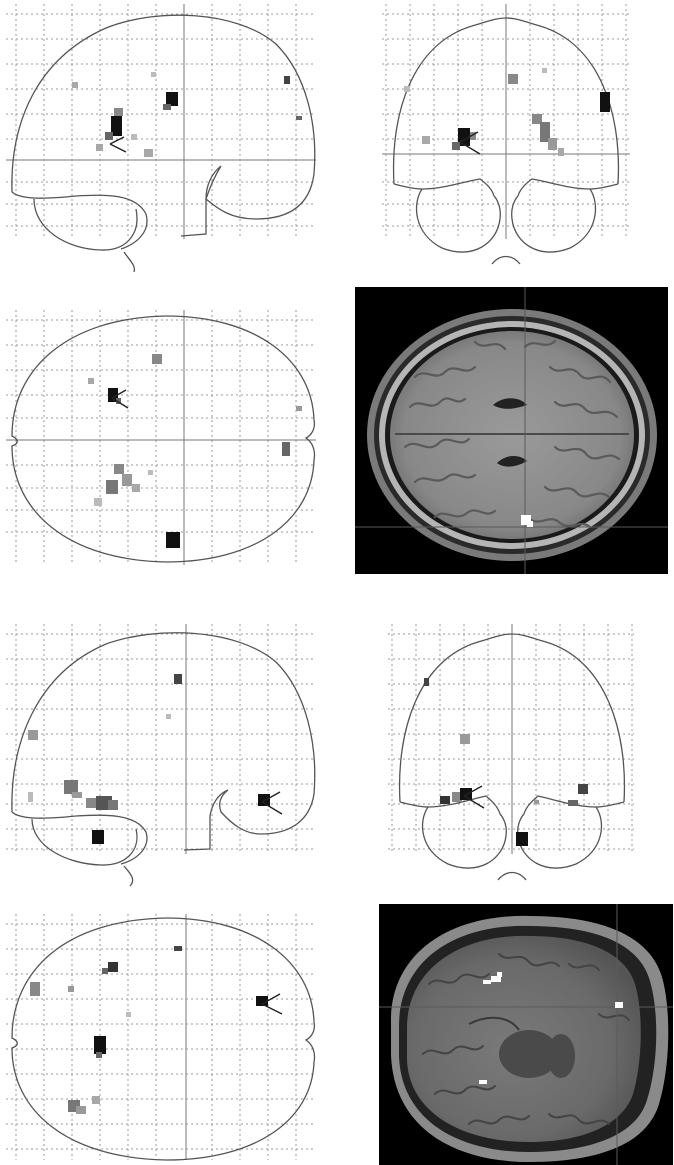 The height and width of the screenshot is (1165, 674). I want to click on glass-brain-axial-bottom, so click(164, 1038).